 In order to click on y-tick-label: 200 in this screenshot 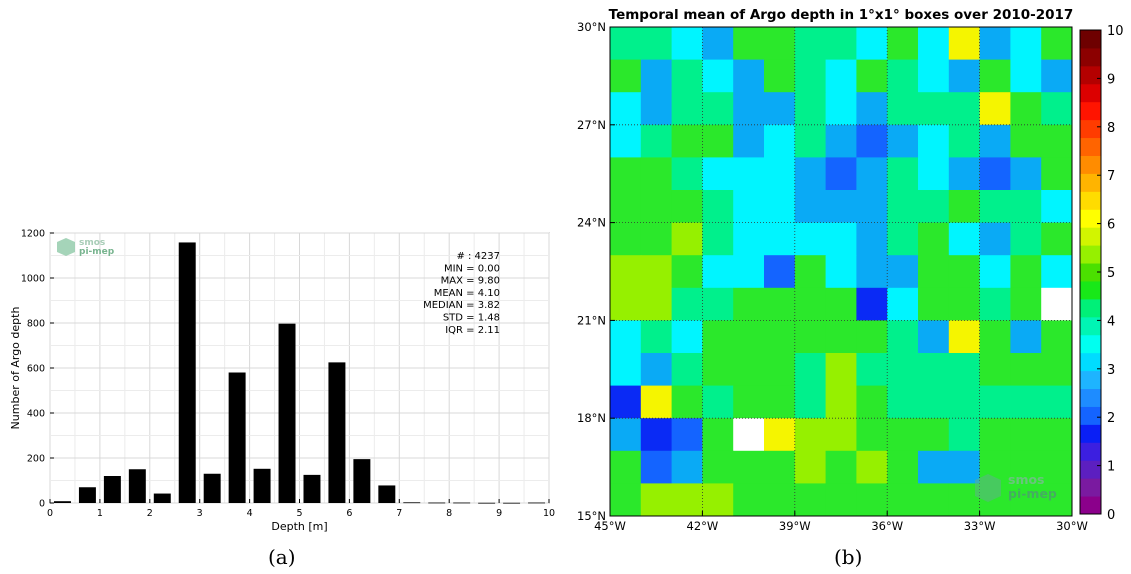, I will do `click(36, 459)`.